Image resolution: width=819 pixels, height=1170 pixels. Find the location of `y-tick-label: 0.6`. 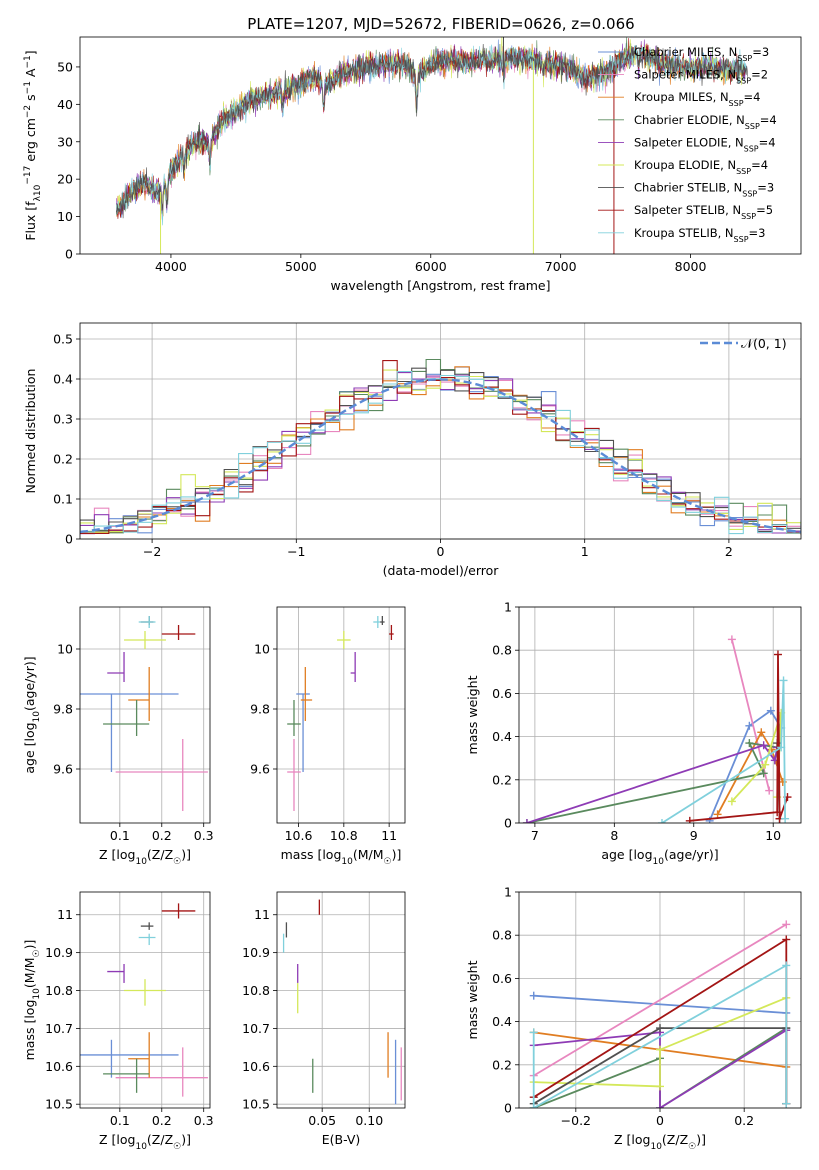

y-tick-label: 0.6 is located at coordinates (502, 978).